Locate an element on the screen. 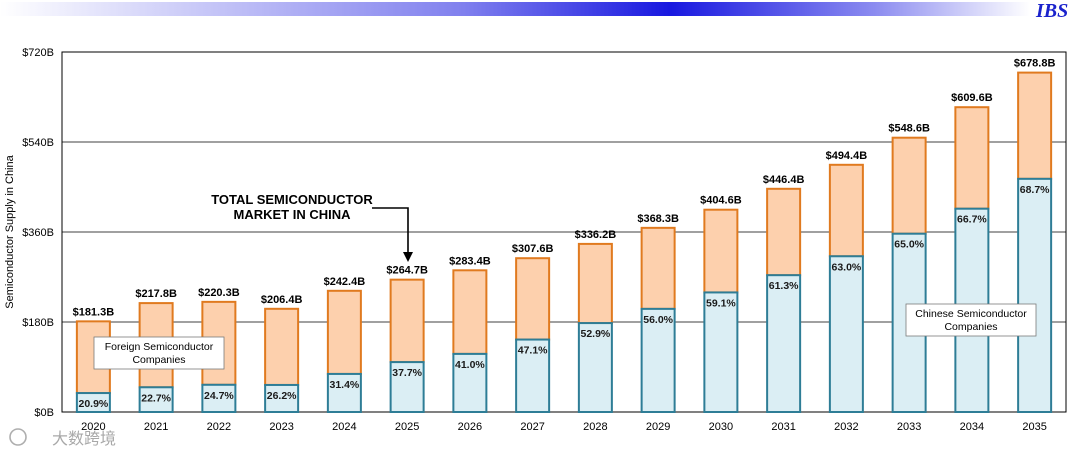  share-value-label: 26.2% is located at coordinates (282, 396).